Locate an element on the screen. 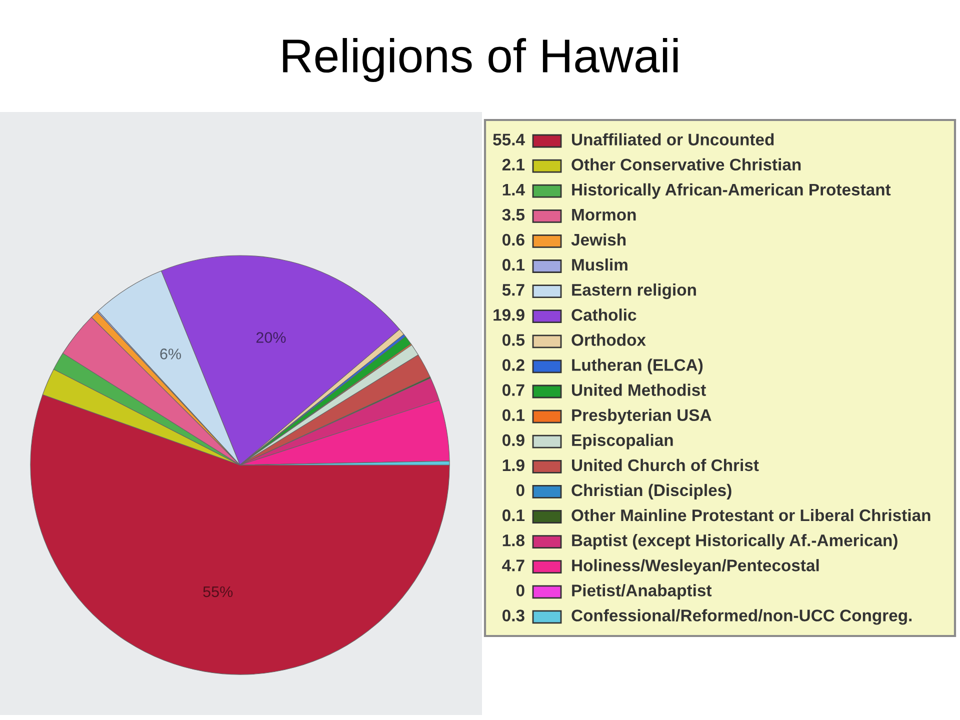  legend-label: Unaffiliated or Uncounted is located at coordinates (673, 139).